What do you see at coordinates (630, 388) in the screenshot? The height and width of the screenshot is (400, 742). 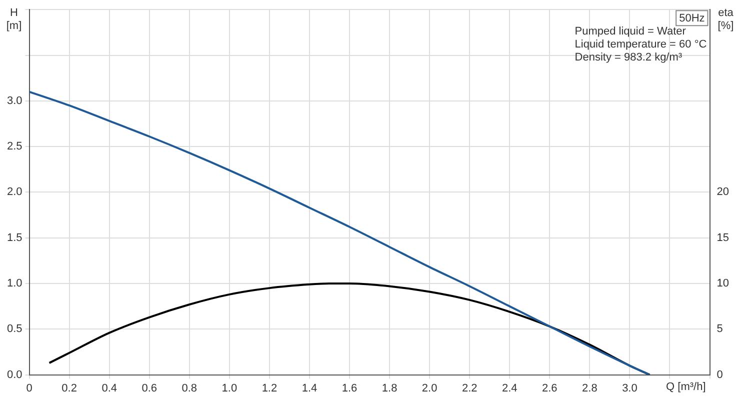 I see `x-tick-label: 3.0` at bounding box center [630, 388].